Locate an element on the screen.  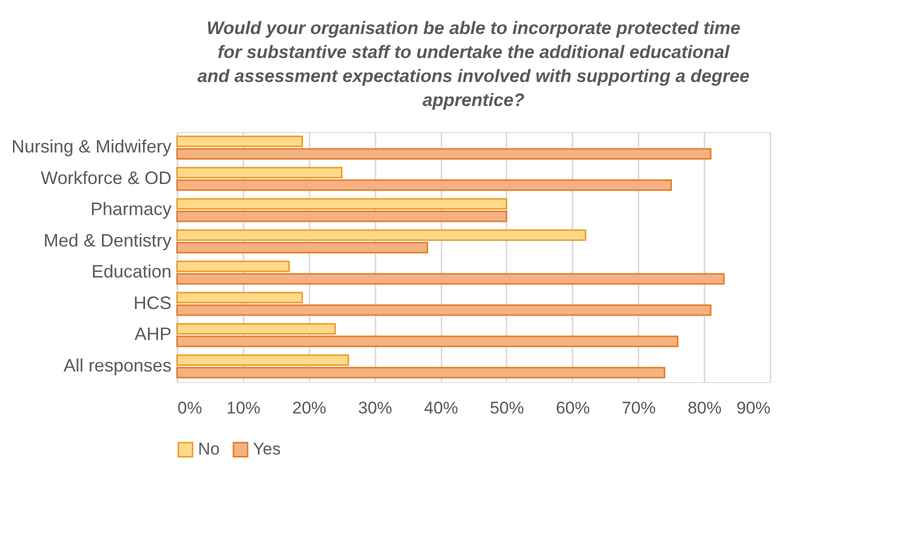
x-tick-label: 50% is located at coordinates (507, 408).